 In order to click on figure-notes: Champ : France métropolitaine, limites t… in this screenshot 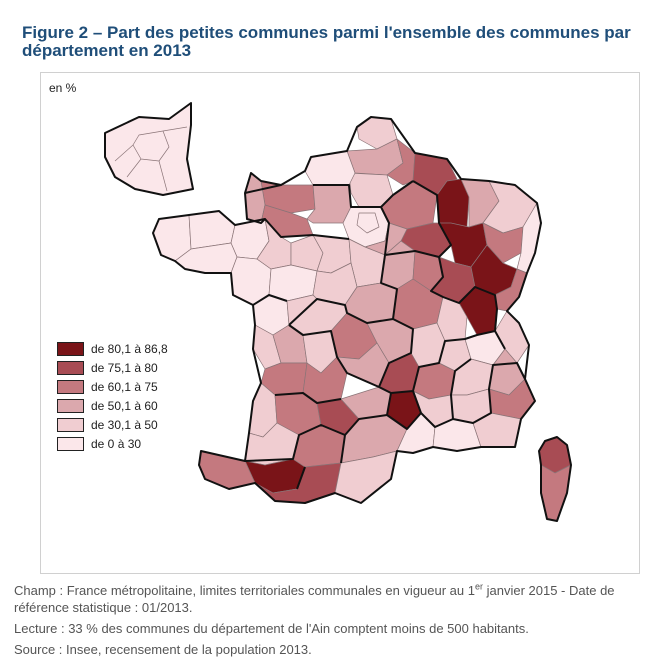, I will do `click(336, 622)`.